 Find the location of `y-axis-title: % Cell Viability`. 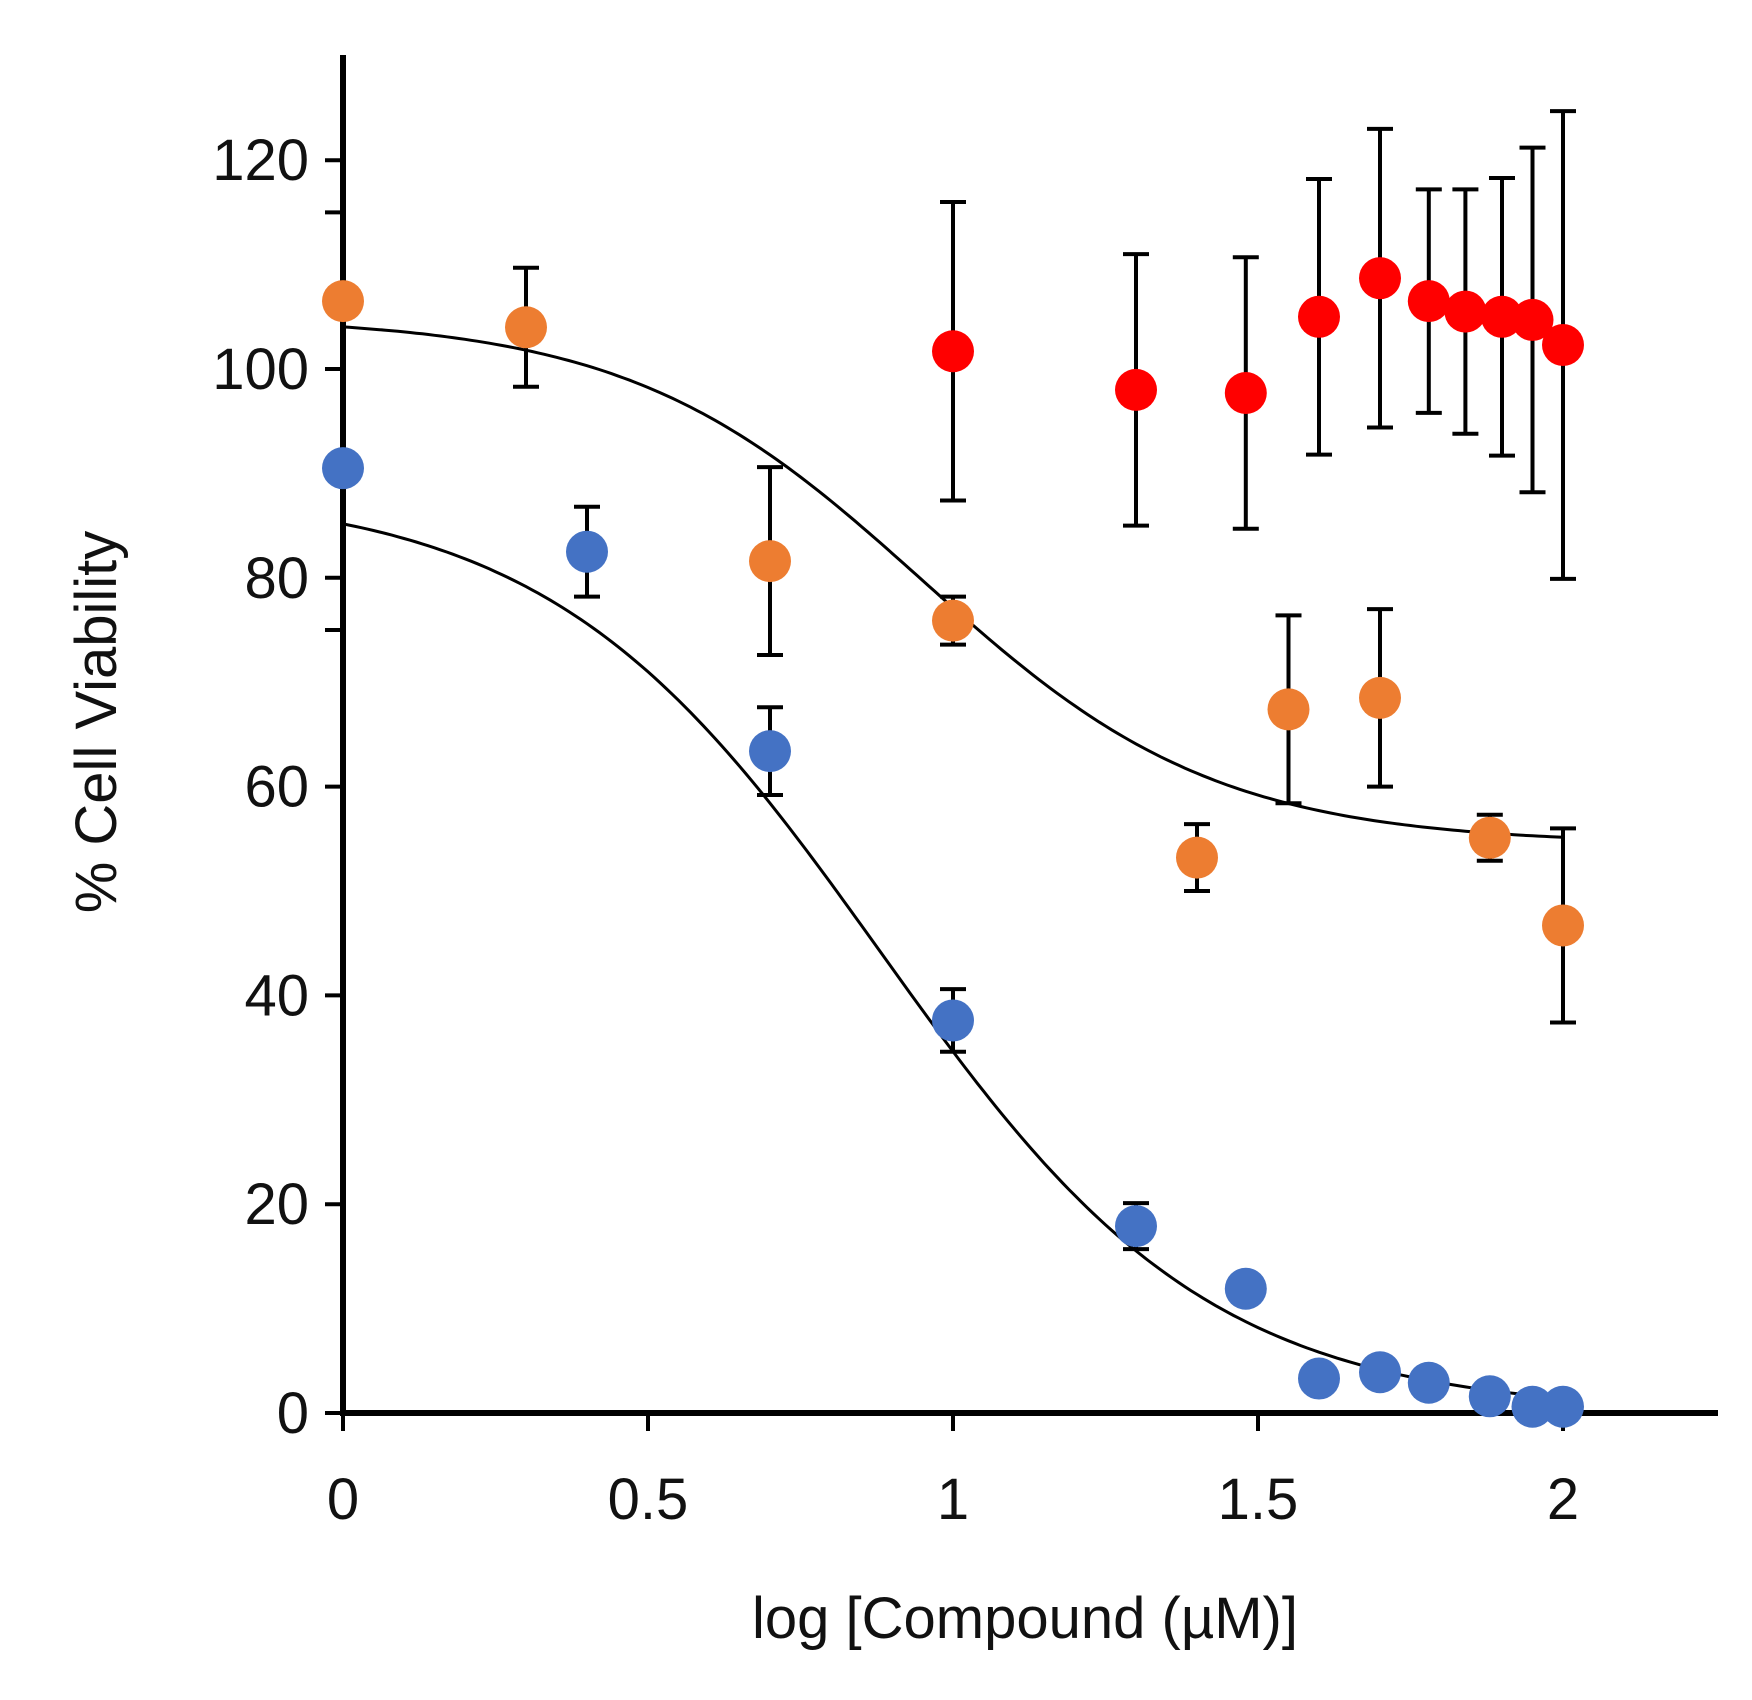

y-axis-title: % Cell Viability is located at coordinates (96, 722).